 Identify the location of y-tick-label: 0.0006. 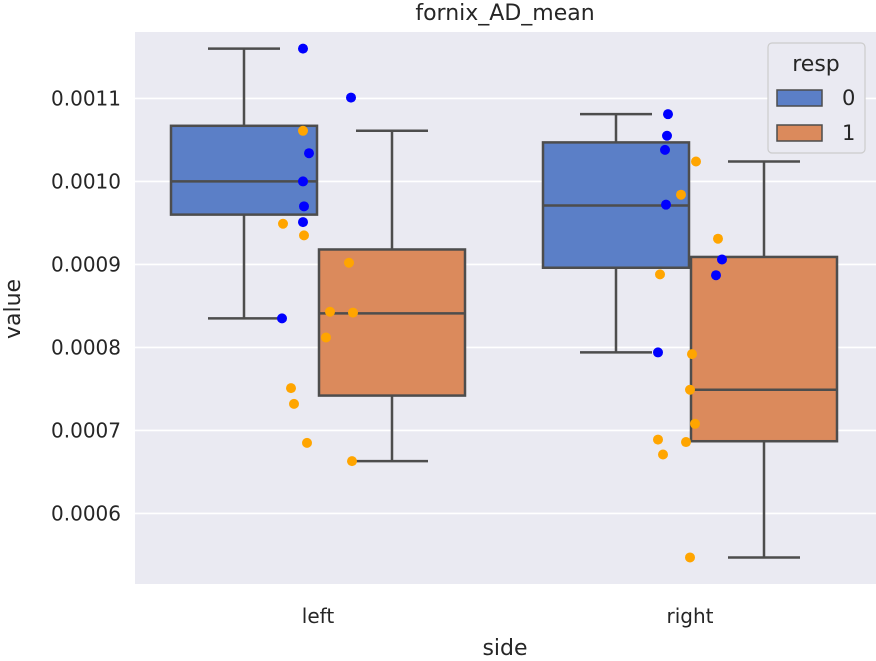
(86, 513).